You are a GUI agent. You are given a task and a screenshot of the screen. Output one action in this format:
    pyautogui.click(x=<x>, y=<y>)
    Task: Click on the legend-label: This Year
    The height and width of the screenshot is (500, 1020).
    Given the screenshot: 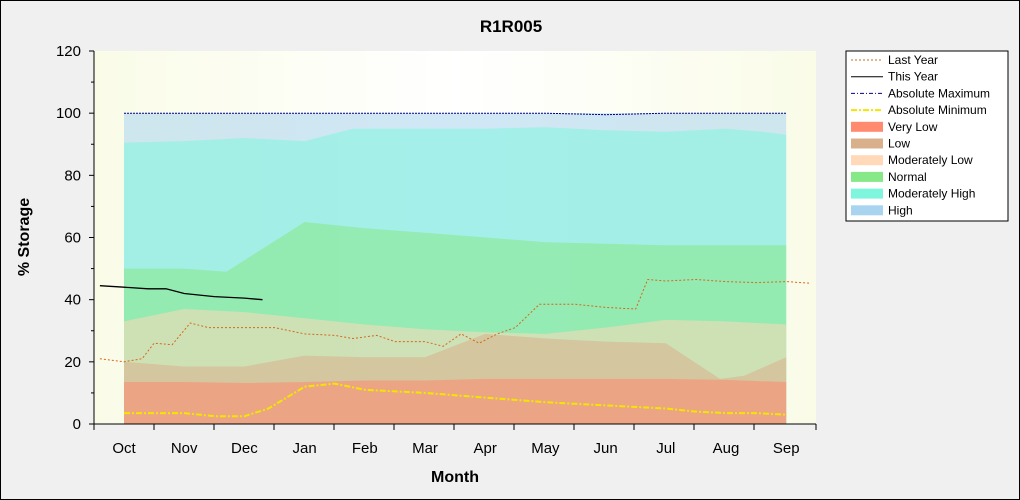 What is the action you would take?
    pyautogui.click(x=913, y=77)
    